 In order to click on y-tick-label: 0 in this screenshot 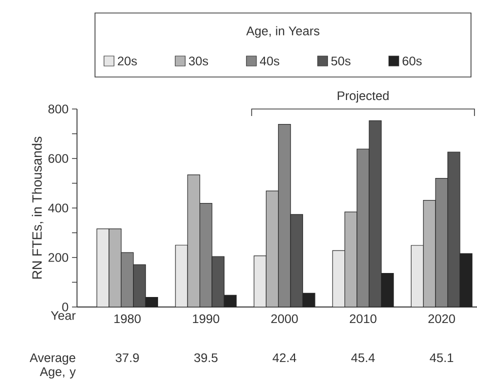, I will do `click(65, 307)`.